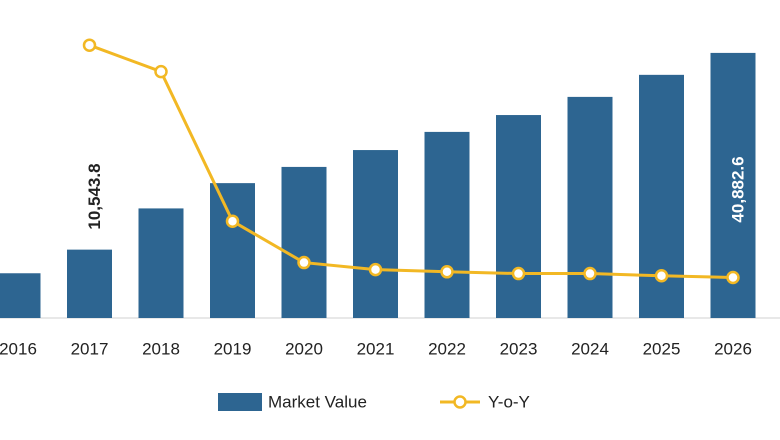  What do you see at coordinates (94, 196) in the screenshot?
I see `data-label: 10,543.8` at bounding box center [94, 196].